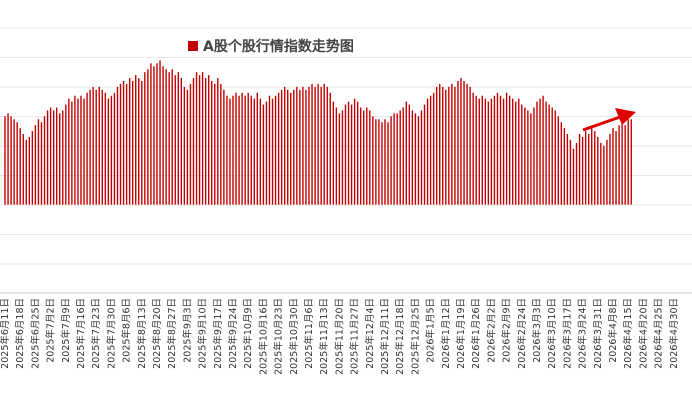 The width and height of the screenshot is (692, 403). I want to click on x-tick-label: 2026年3月10日, so click(552, 333).